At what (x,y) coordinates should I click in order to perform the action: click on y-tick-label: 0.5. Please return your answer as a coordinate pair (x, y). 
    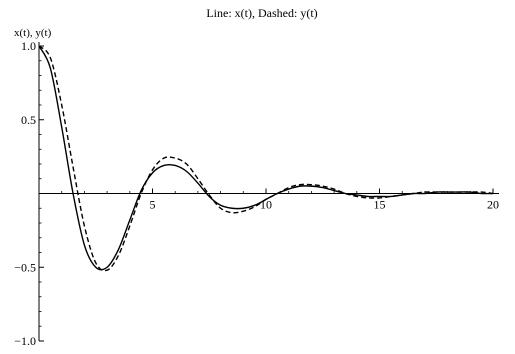
    Looking at the image, I should click on (28, 120).